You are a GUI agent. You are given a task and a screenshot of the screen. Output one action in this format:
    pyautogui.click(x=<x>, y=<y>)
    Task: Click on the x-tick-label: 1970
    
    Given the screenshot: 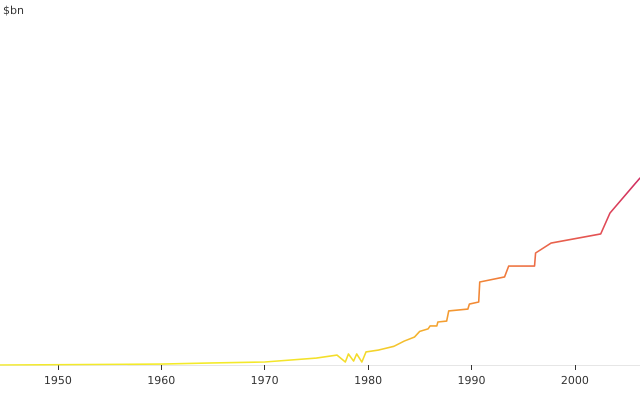 What is the action you would take?
    pyautogui.click(x=264, y=380)
    